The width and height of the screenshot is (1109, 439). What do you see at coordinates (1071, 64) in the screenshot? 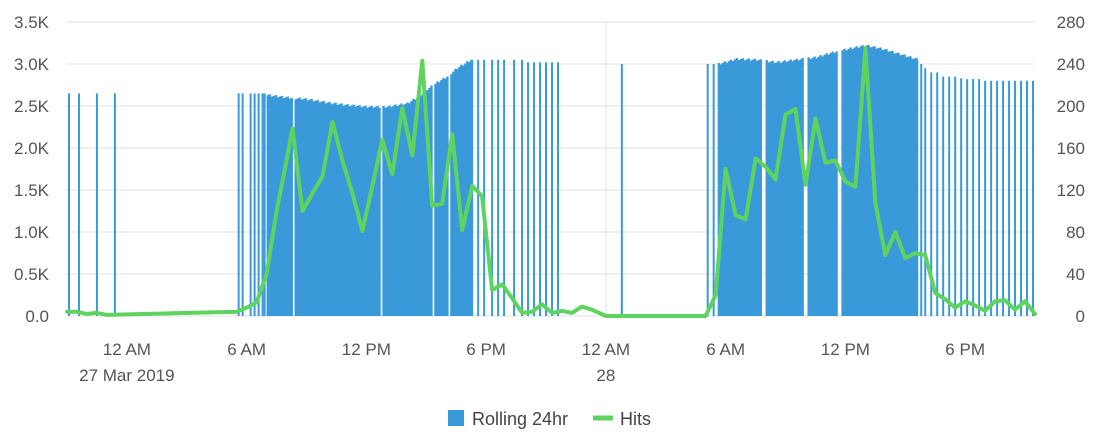
I see `y-right-tick-label: 240` at bounding box center [1071, 64].